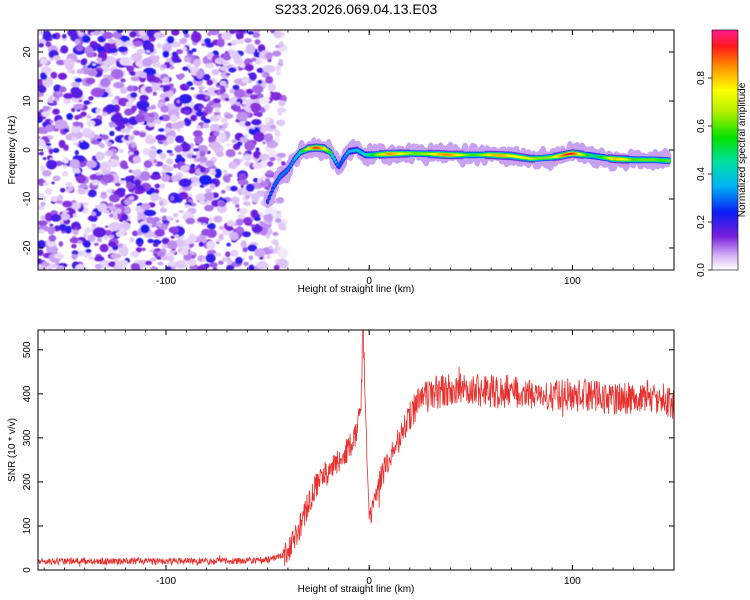  What do you see at coordinates (742, 149) in the screenshot?
I see `colorbar-label: Normalized spectral amplitude` at bounding box center [742, 149].